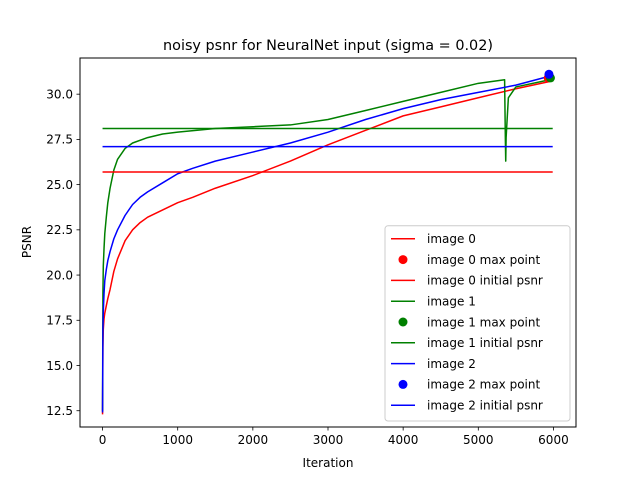 Image resolution: width=640 pixels, height=480 pixels. Describe the element at coordinates (27, 242) in the screenshot. I see `y-axis-label: PSNR` at that location.